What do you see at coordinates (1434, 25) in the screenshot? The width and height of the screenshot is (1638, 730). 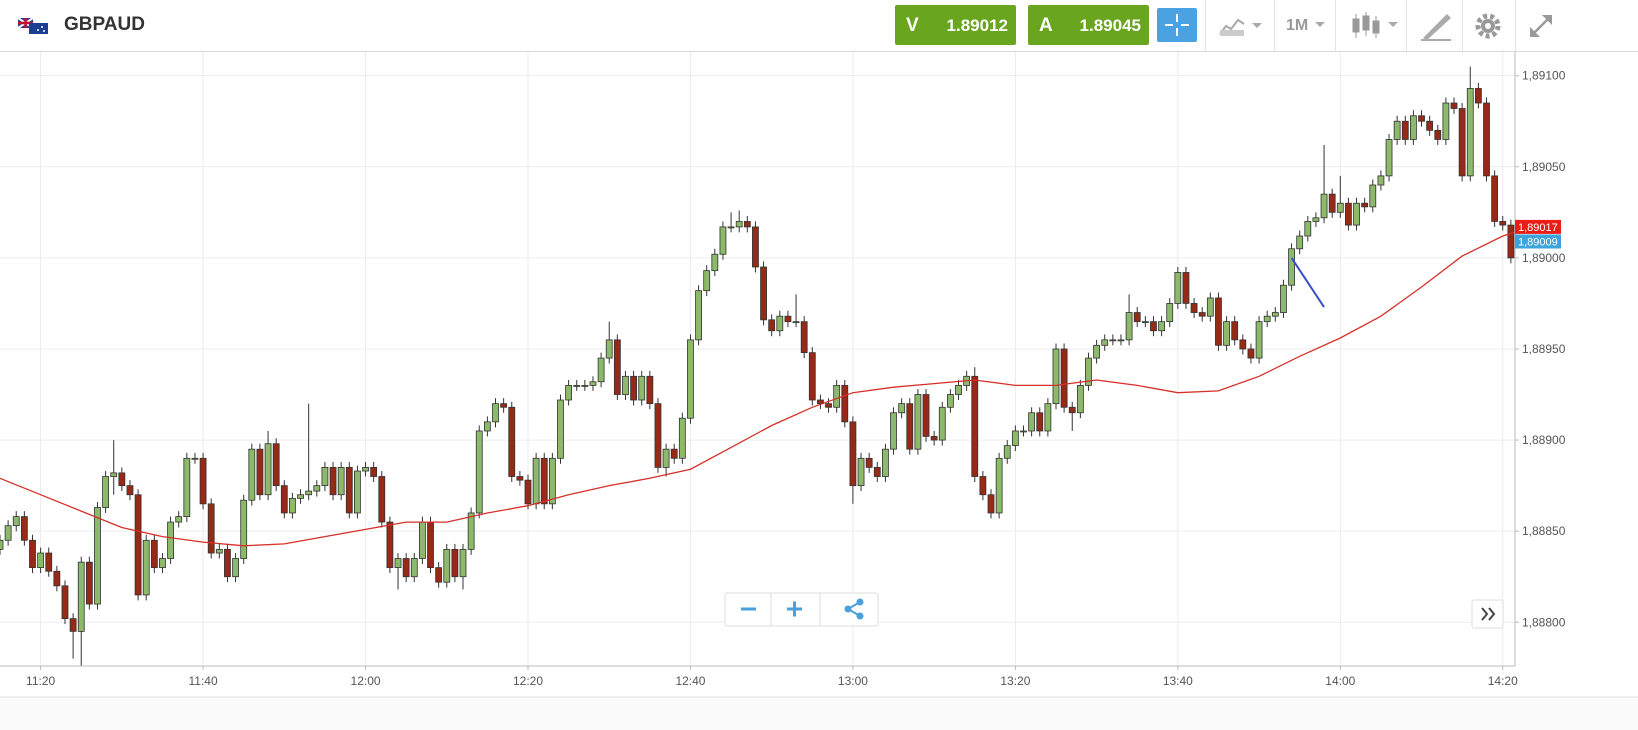 I see `draw-button` at bounding box center [1434, 25].